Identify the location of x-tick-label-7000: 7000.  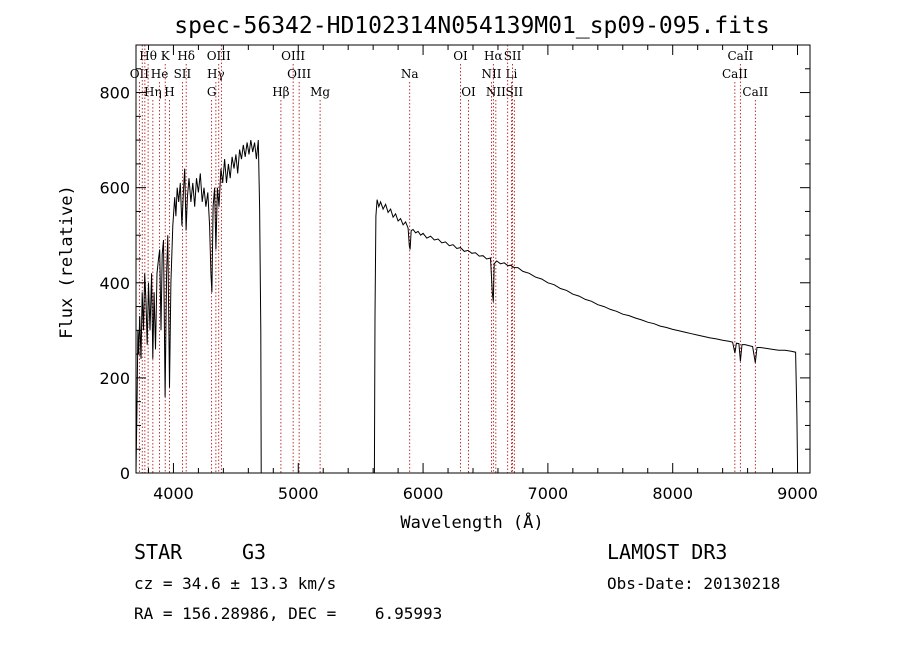
(548, 493).